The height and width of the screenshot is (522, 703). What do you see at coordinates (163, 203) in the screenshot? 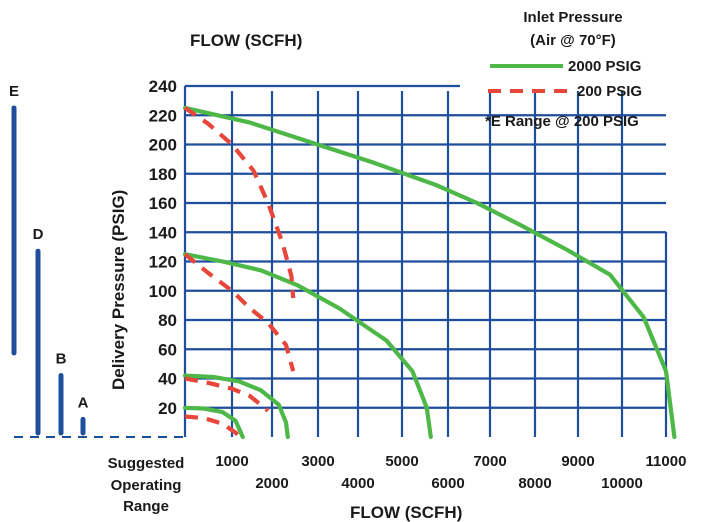
I see `y-tick-label: 160` at bounding box center [163, 203].